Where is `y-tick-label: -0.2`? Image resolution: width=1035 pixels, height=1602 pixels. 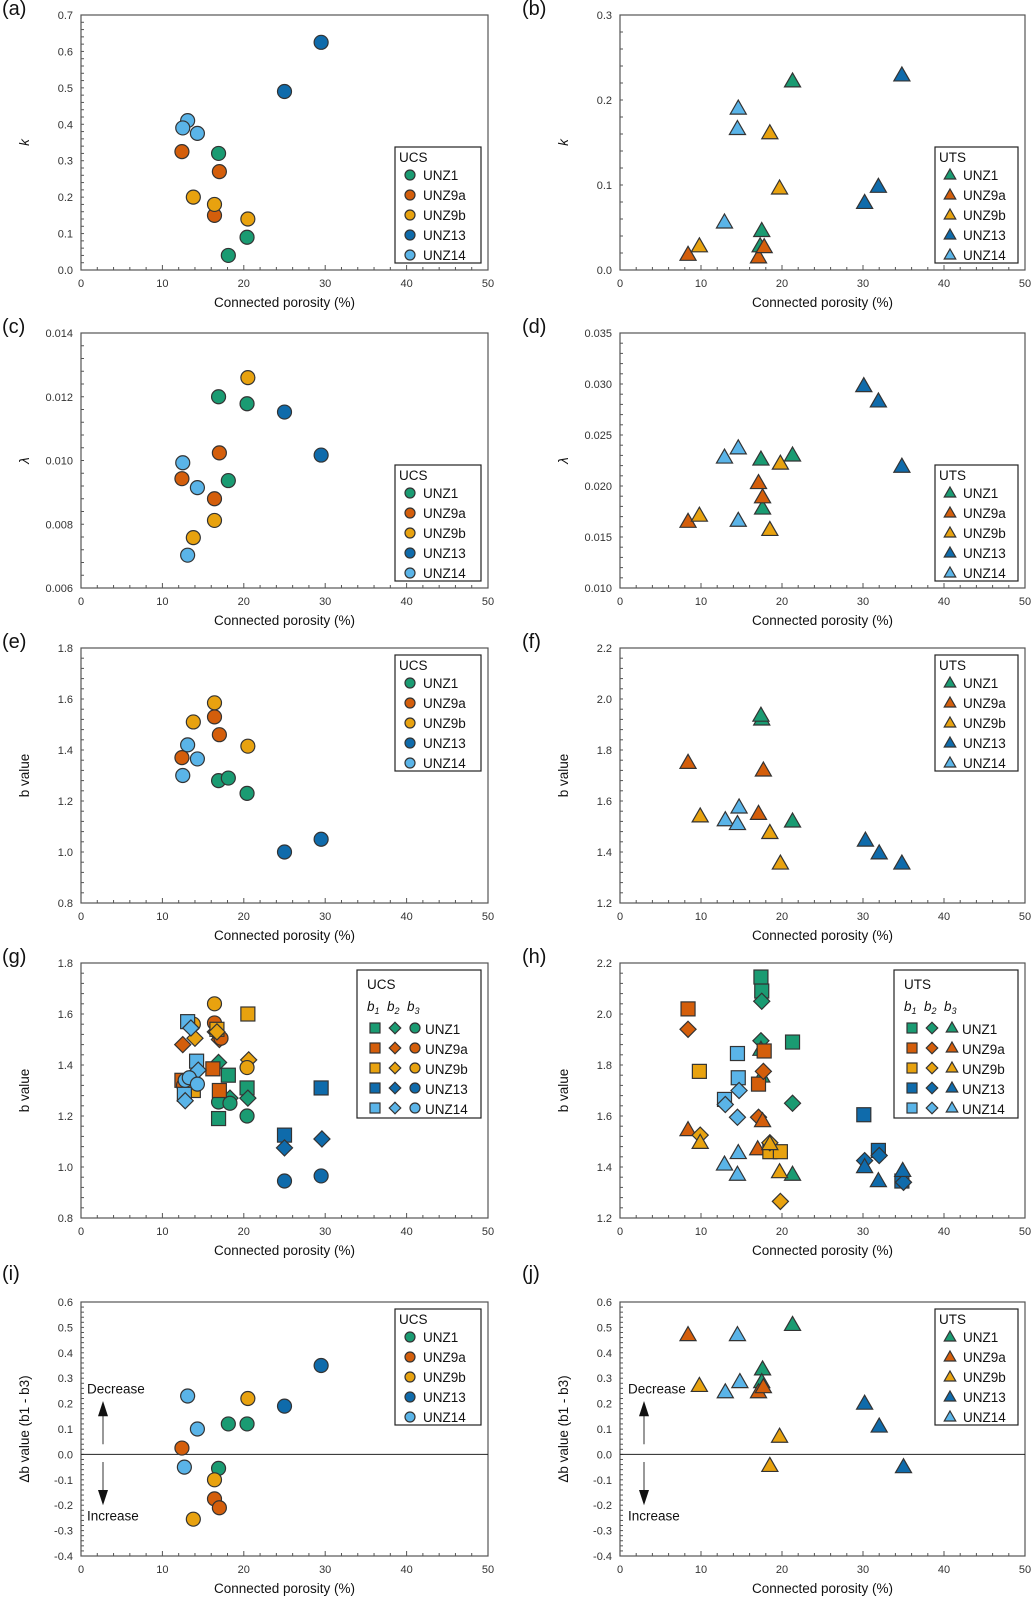 y-tick-label: -0.2 is located at coordinates (63, 1506).